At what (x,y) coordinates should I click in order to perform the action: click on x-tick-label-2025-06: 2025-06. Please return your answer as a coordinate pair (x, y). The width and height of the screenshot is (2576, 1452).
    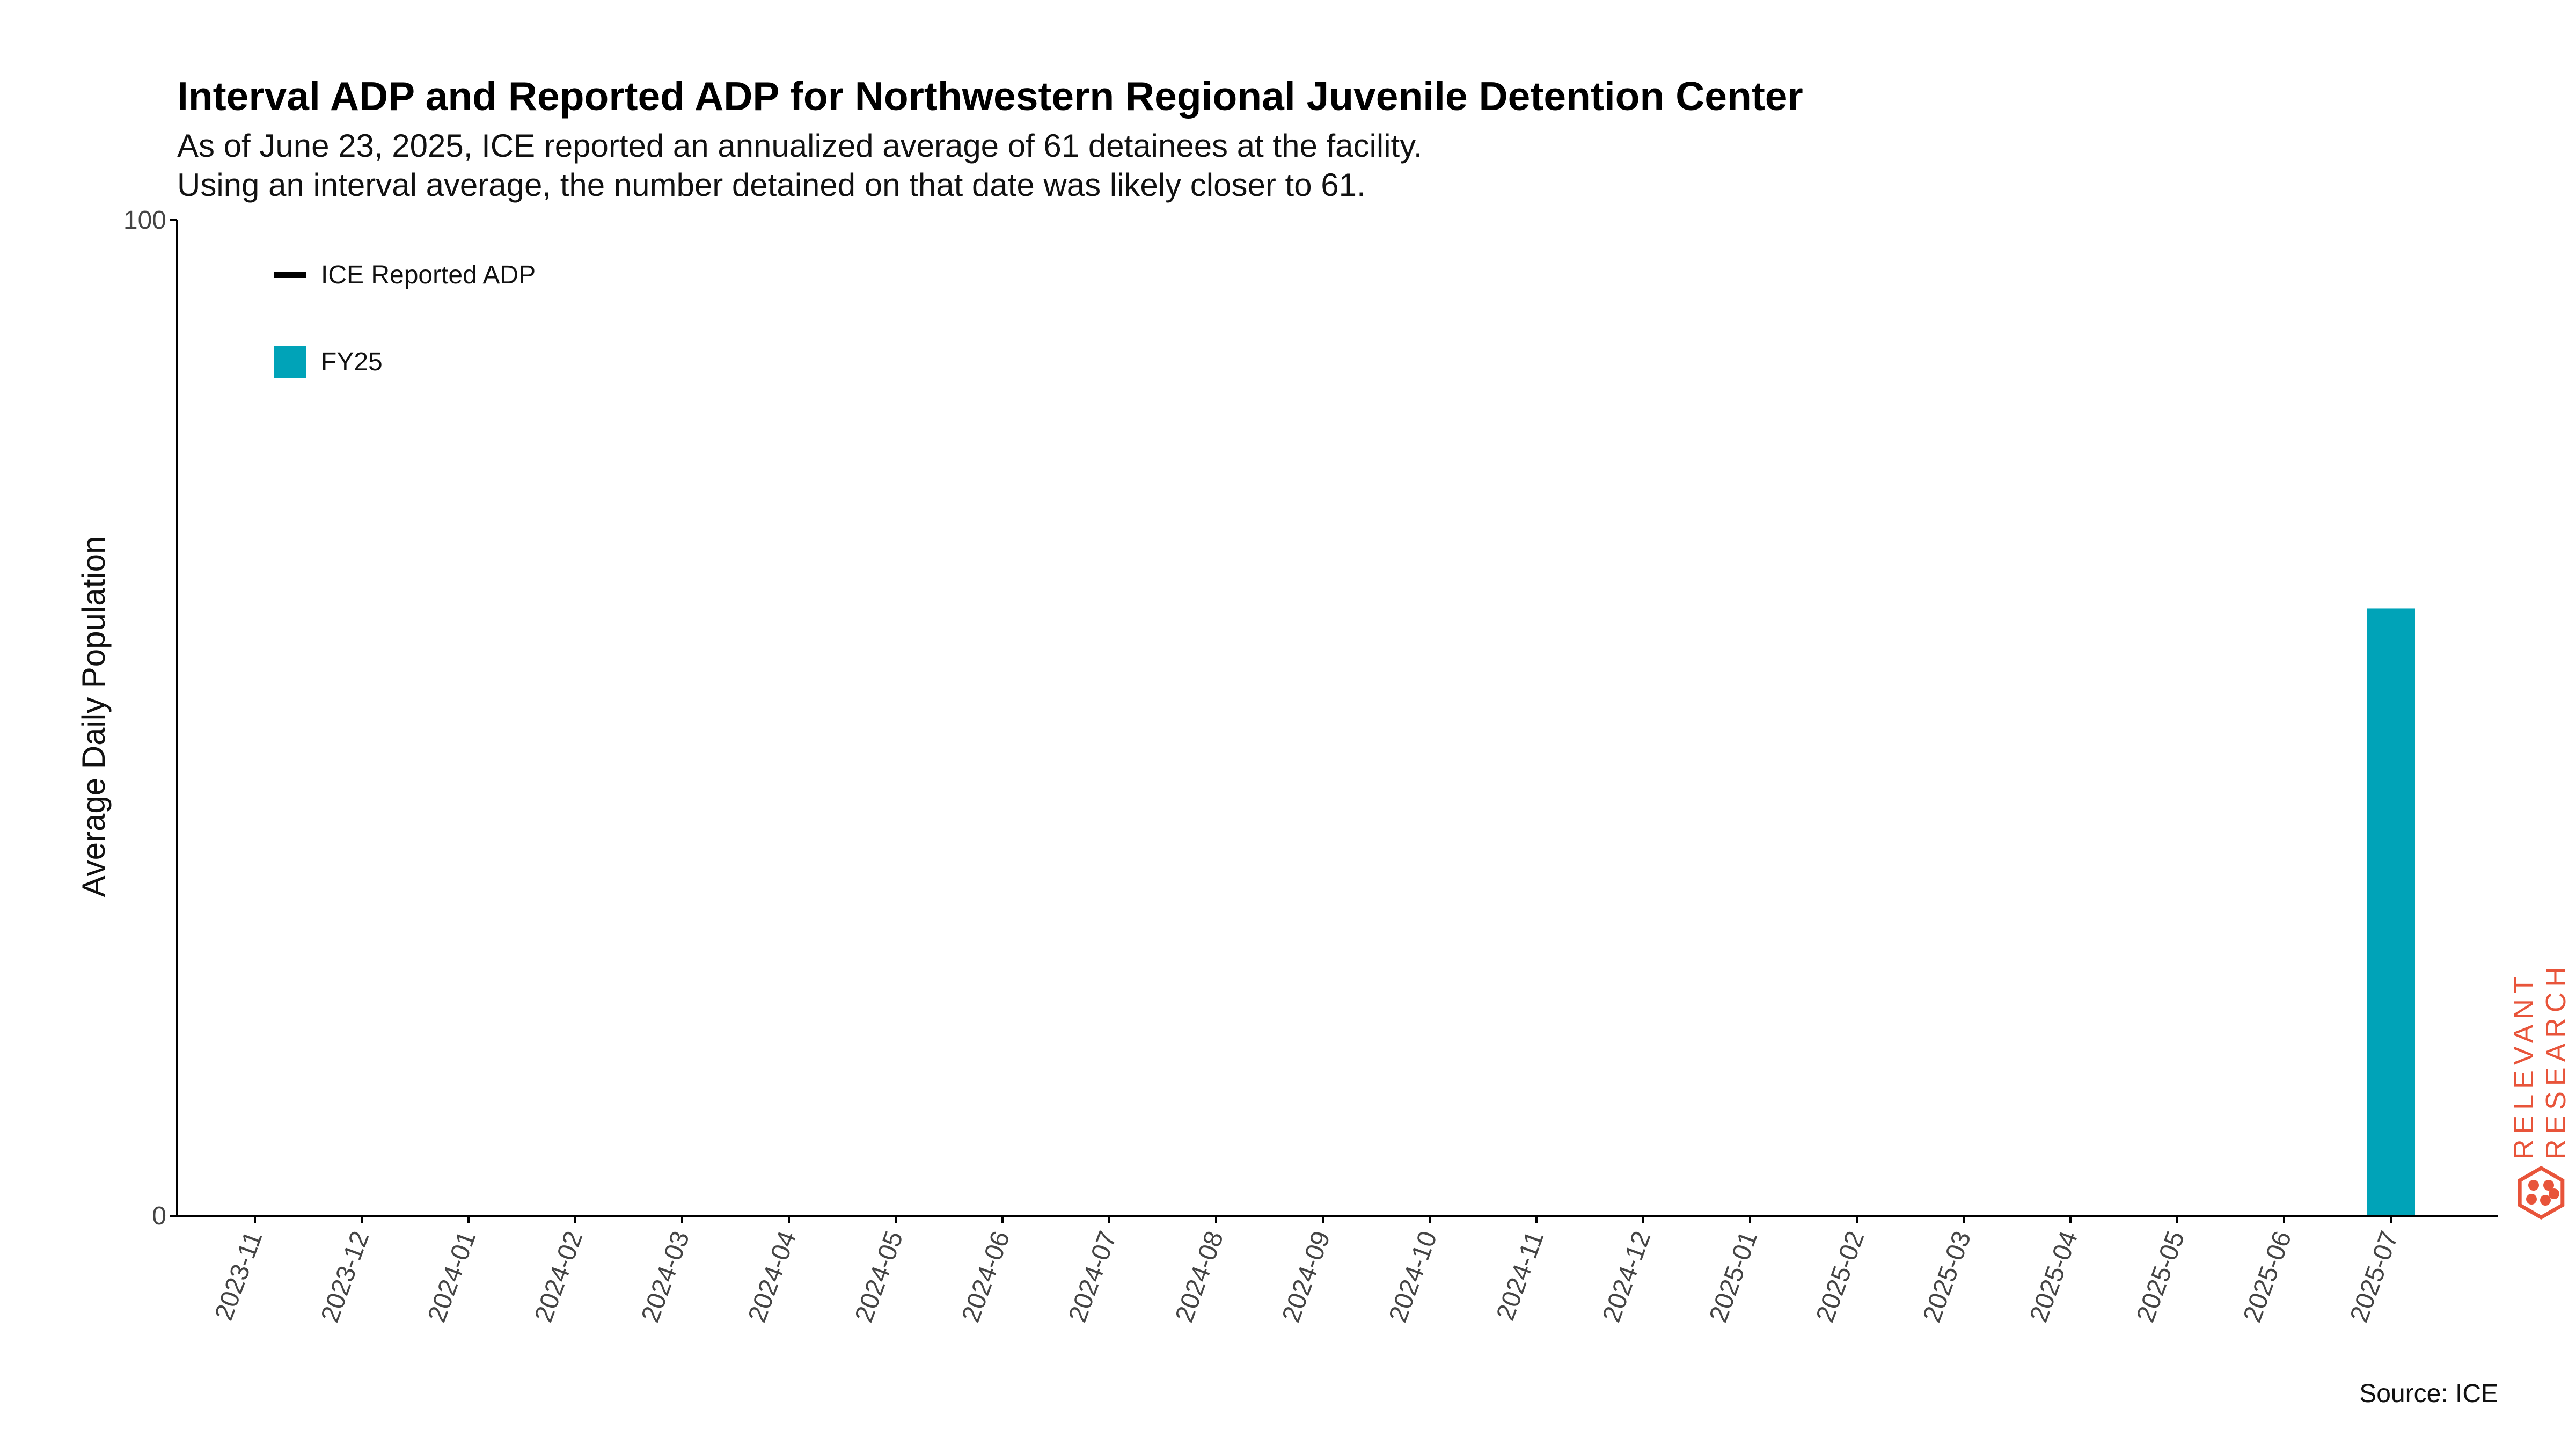
    Looking at the image, I should click on (2267, 1277).